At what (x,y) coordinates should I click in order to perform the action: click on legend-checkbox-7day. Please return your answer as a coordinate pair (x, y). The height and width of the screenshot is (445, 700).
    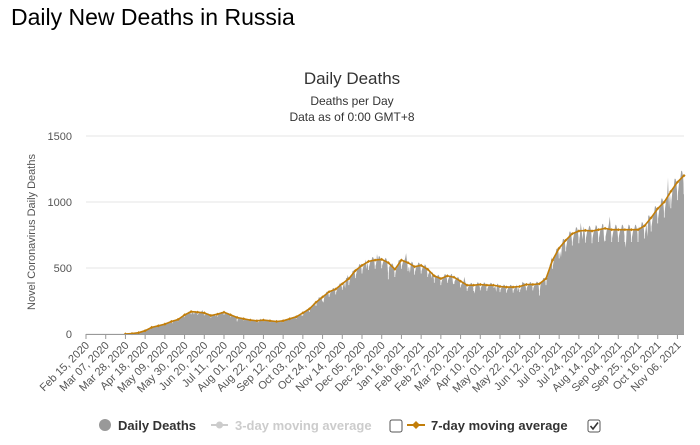
    Looking at the image, I should click on (594, 426).